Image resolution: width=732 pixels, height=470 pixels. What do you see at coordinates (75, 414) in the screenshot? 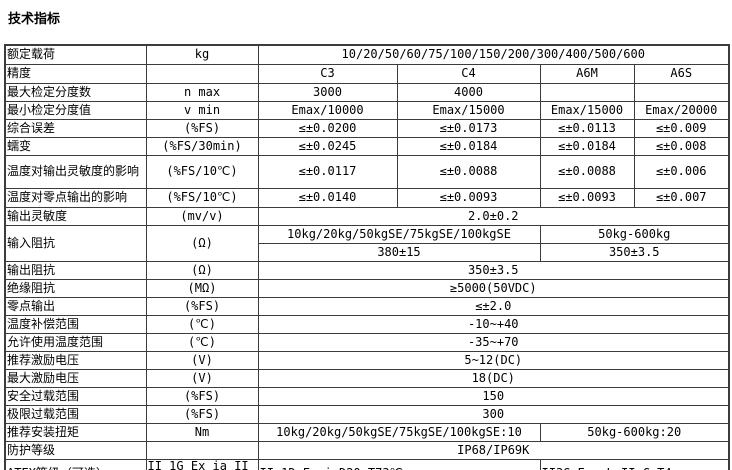
I see `spec-label: 极限过载范围` at bounding box center [75, 414].